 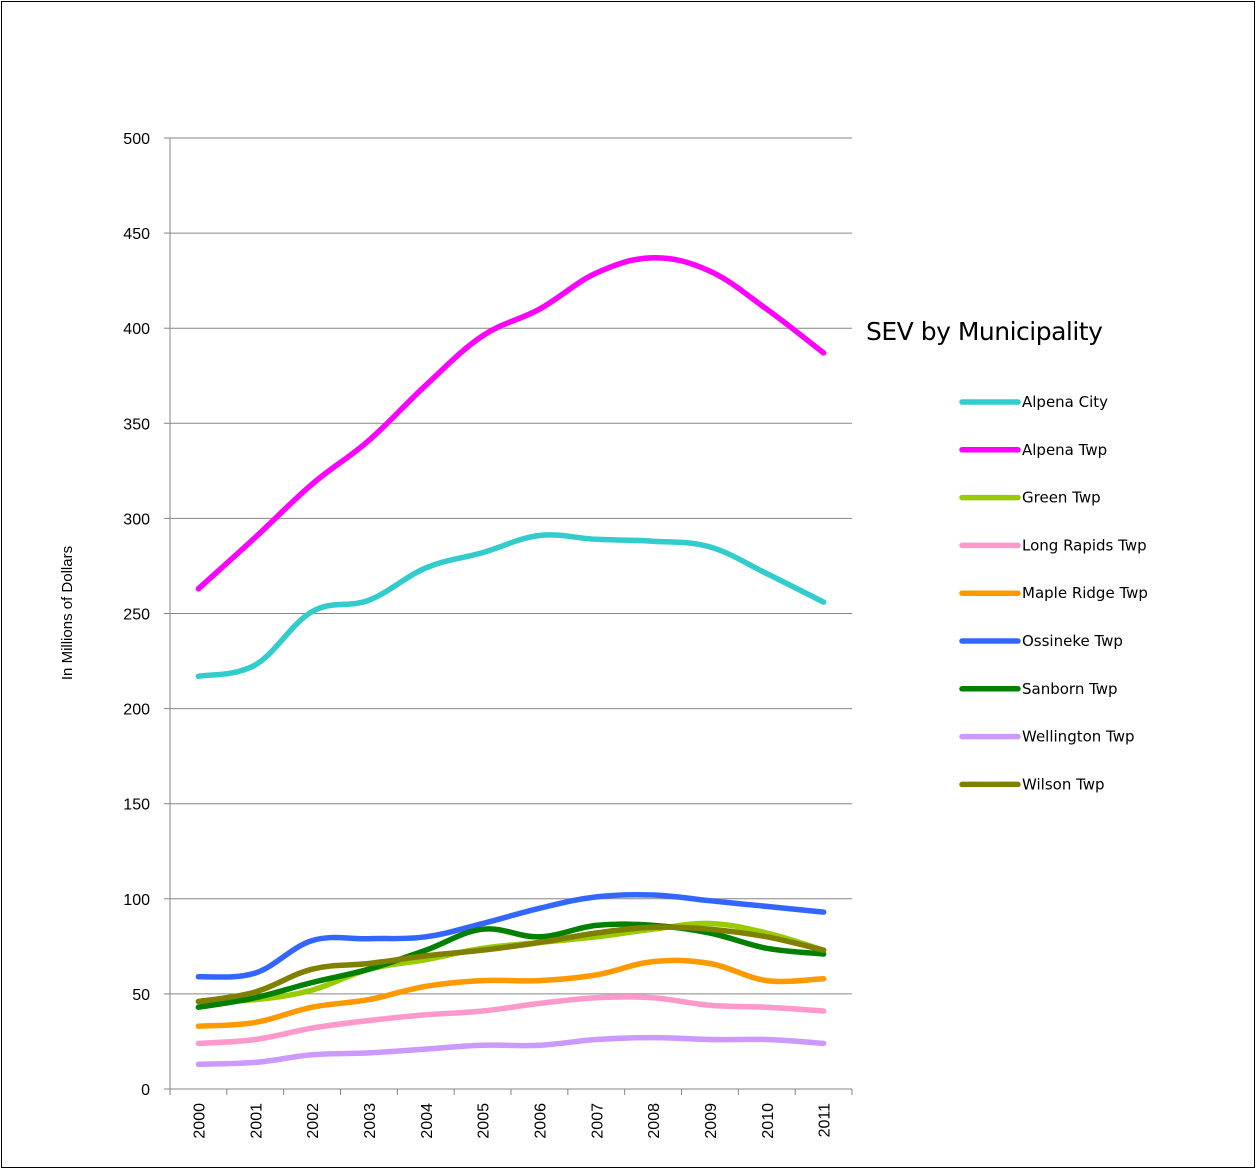 What do you see at coordinates (984, 331) in the screenshot?
I see `chart-title: SEV by Municipality` at bounding box center [984, 331].